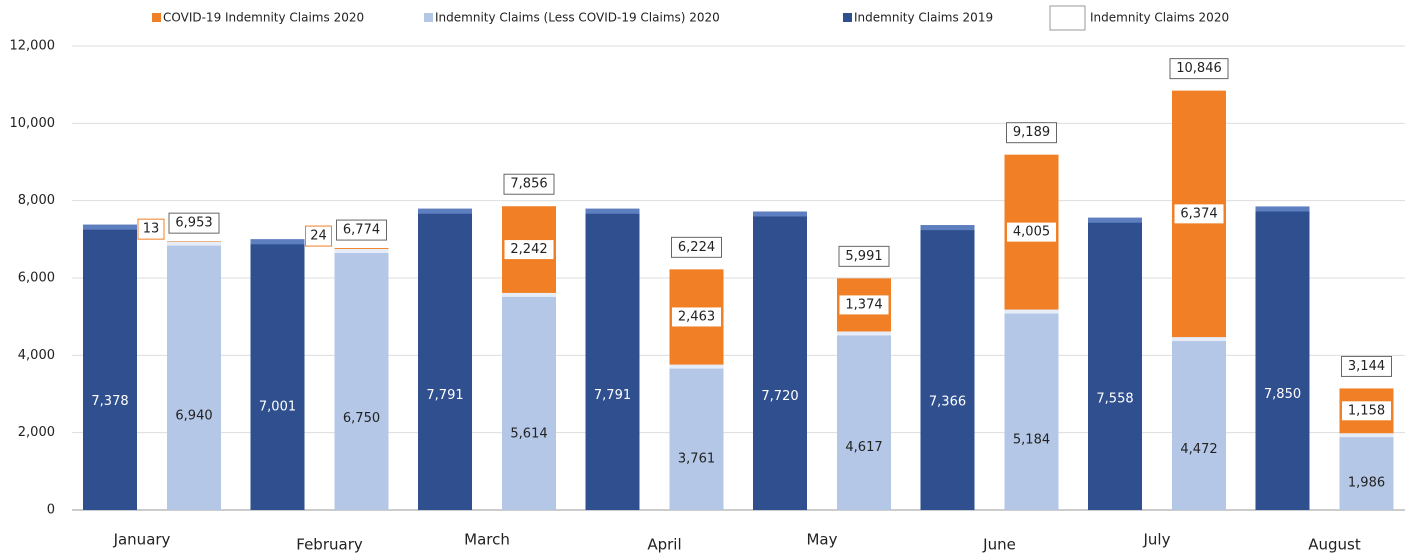 The height and width of the screenshot is (557, 1413). I want to click on value-label: 6,750, so click(361, 418).